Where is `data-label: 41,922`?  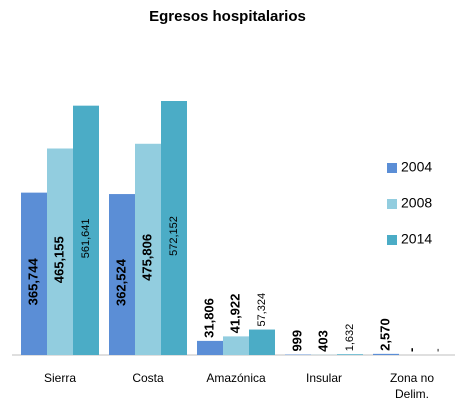 data-label: 41,922 is located at coordinates (234, 314).